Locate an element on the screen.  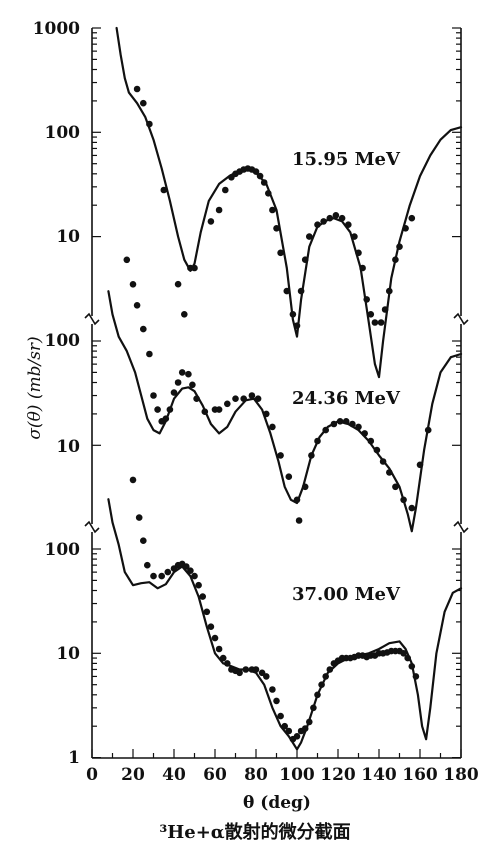
x-tick-label-20: 20 is located at coordinates (133, 775).